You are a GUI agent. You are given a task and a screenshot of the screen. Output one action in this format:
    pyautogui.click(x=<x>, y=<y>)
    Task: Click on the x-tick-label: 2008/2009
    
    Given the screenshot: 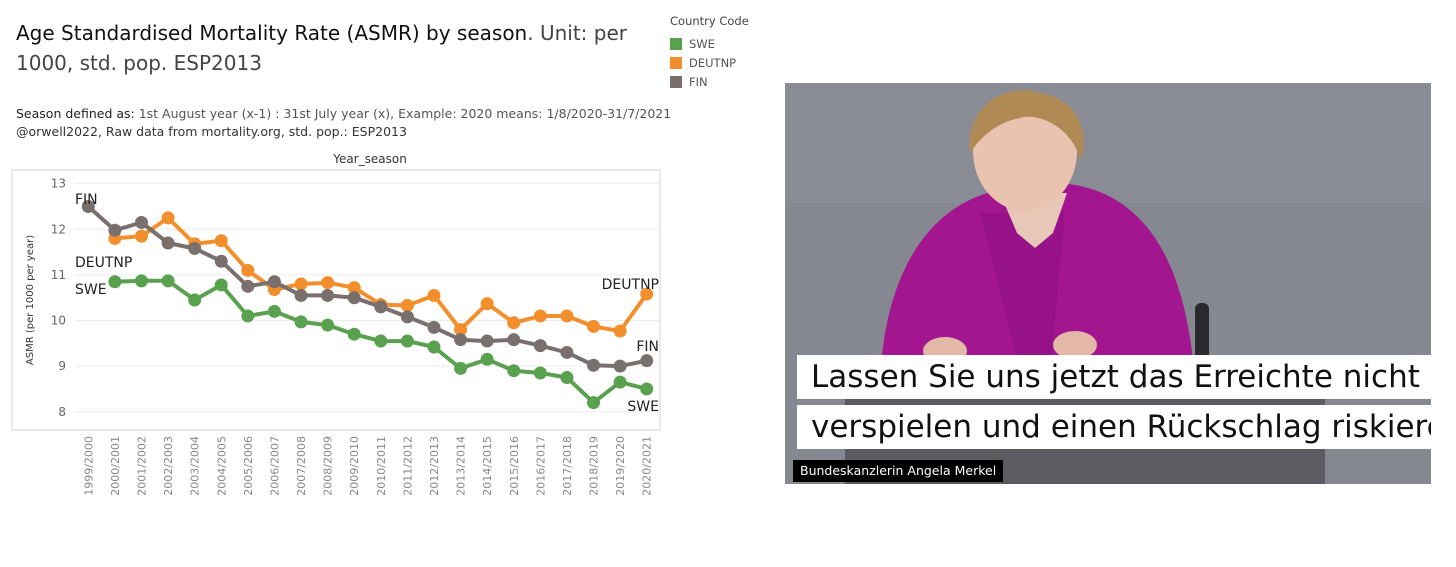 What is the action you would take?
    pyautogui.click(x=328, y=466)
    